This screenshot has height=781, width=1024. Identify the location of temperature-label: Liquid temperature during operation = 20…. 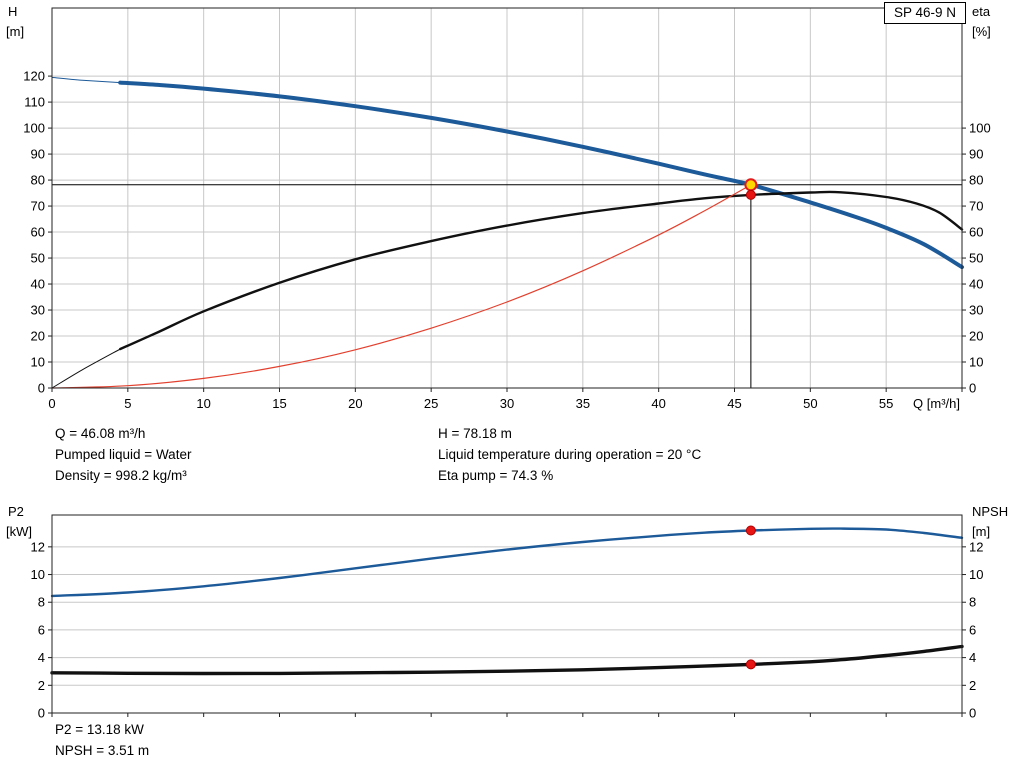
(570, 454).